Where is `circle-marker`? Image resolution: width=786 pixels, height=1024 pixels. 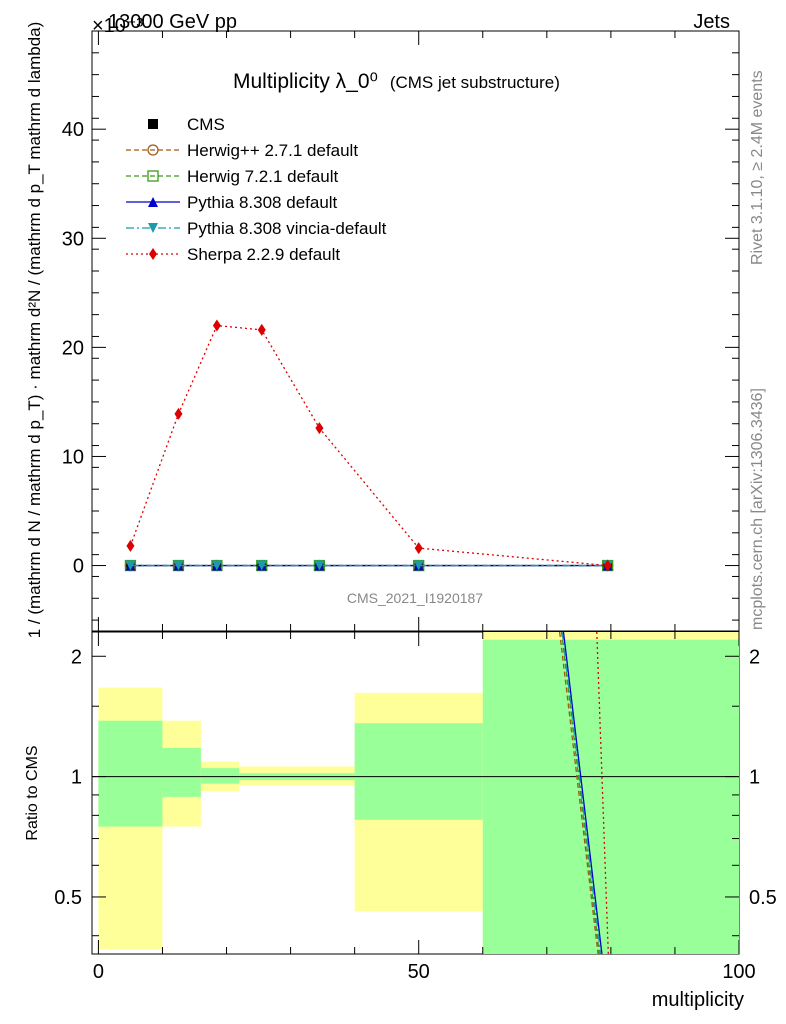 circle-marker is located at coordinates (153, 150).